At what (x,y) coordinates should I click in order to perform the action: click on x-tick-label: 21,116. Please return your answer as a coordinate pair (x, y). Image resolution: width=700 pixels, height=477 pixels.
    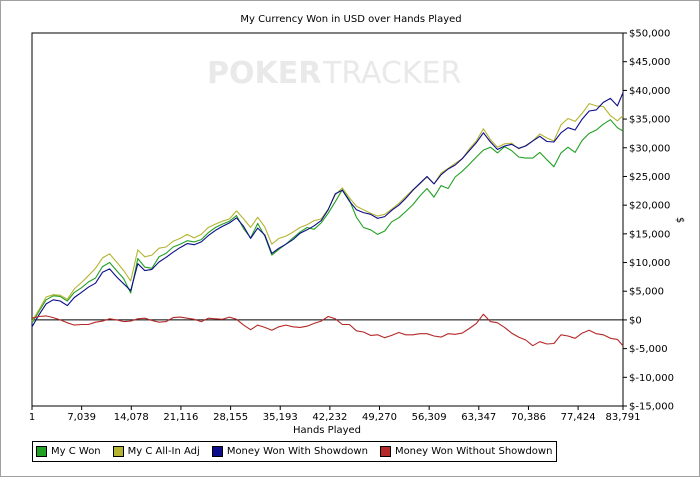
    Looking at the image, I should click on (180, 417).